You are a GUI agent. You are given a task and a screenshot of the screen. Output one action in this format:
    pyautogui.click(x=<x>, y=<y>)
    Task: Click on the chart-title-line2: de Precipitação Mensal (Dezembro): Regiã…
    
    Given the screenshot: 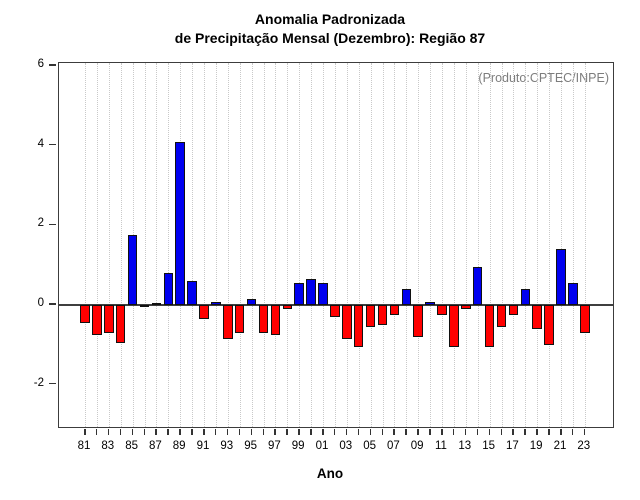 What is the action you would take?
    pyautogui.click(x=330, y=38)
    